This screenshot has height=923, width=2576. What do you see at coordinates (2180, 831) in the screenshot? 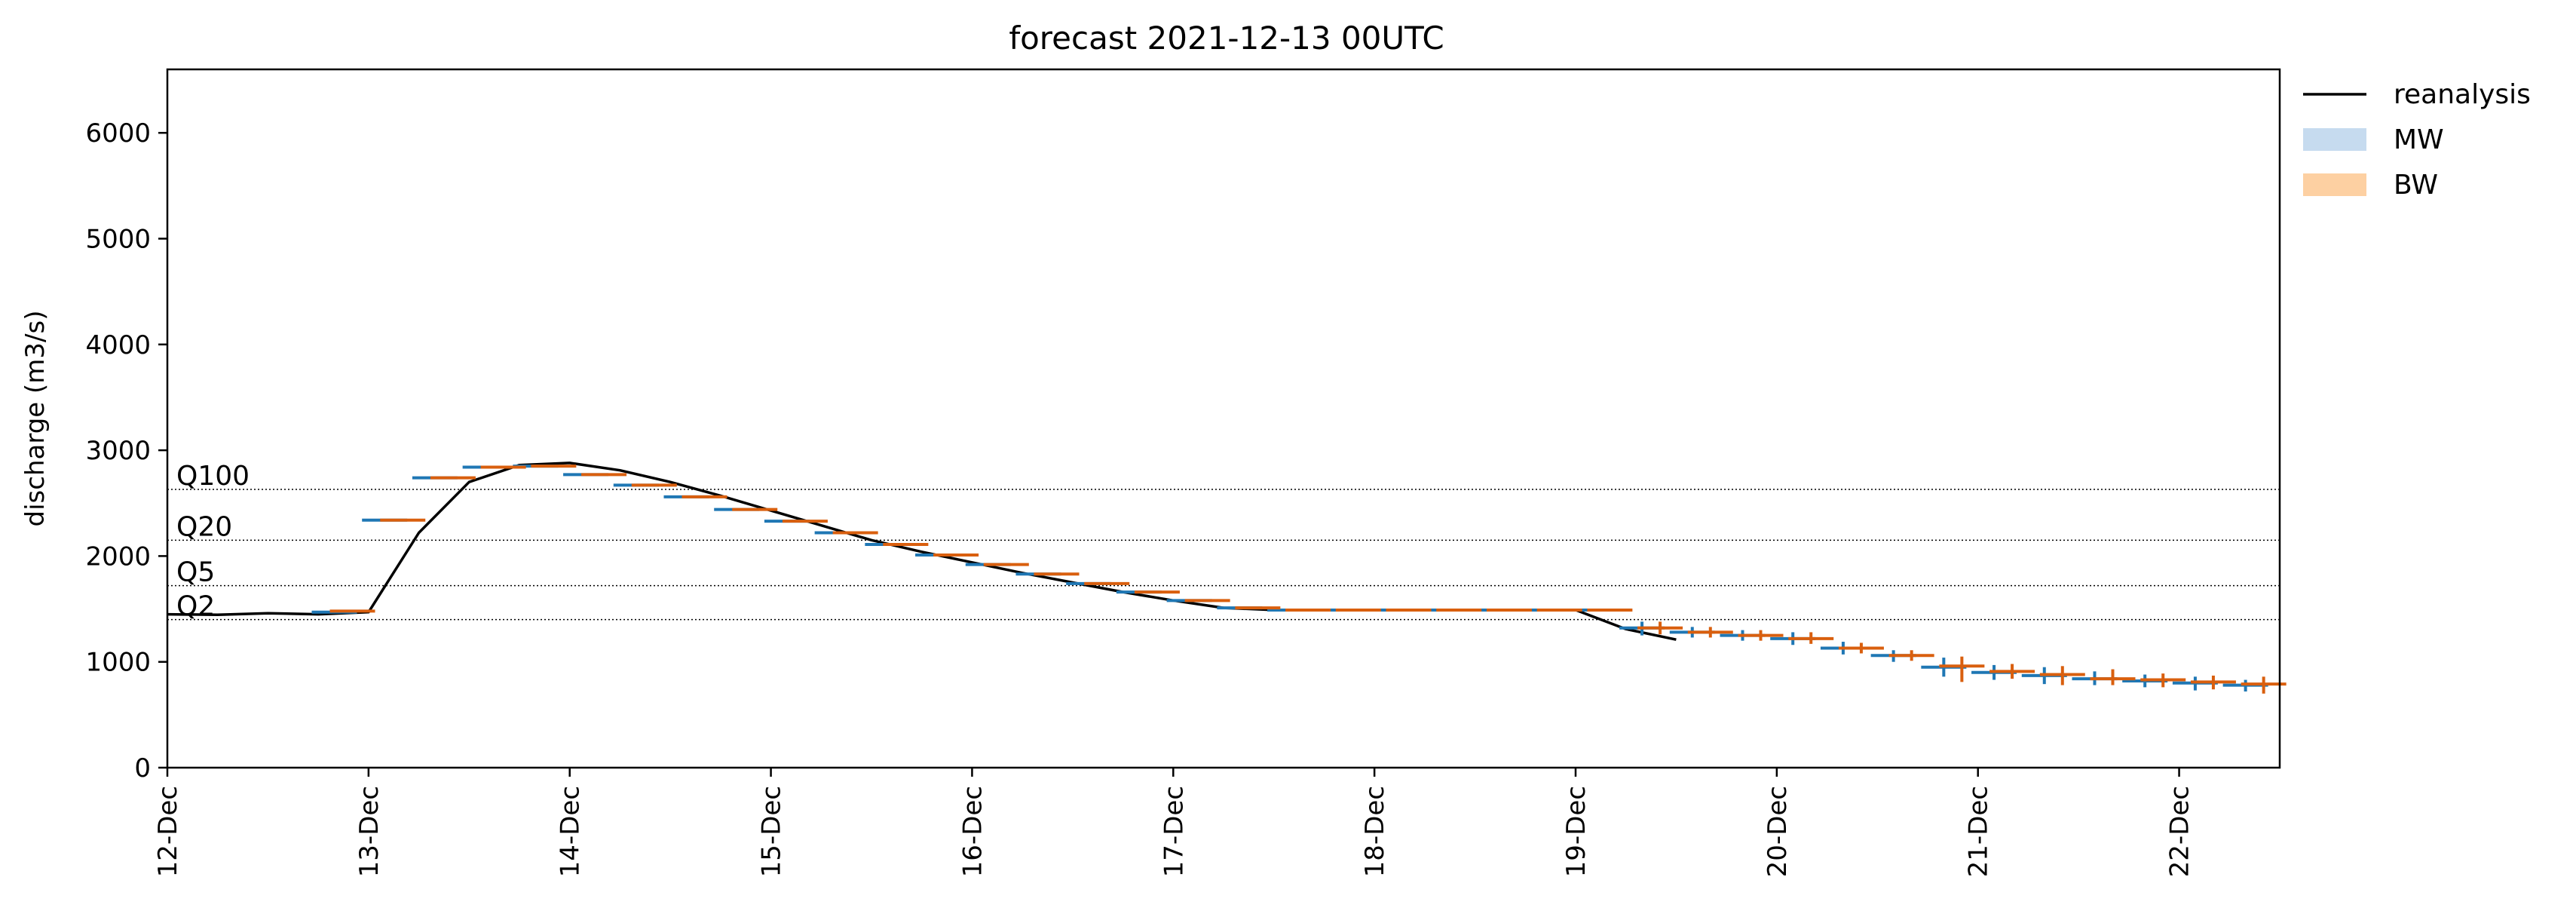
I see `x-tick-label: 22-Dec` at bounding box center [2180, 831].